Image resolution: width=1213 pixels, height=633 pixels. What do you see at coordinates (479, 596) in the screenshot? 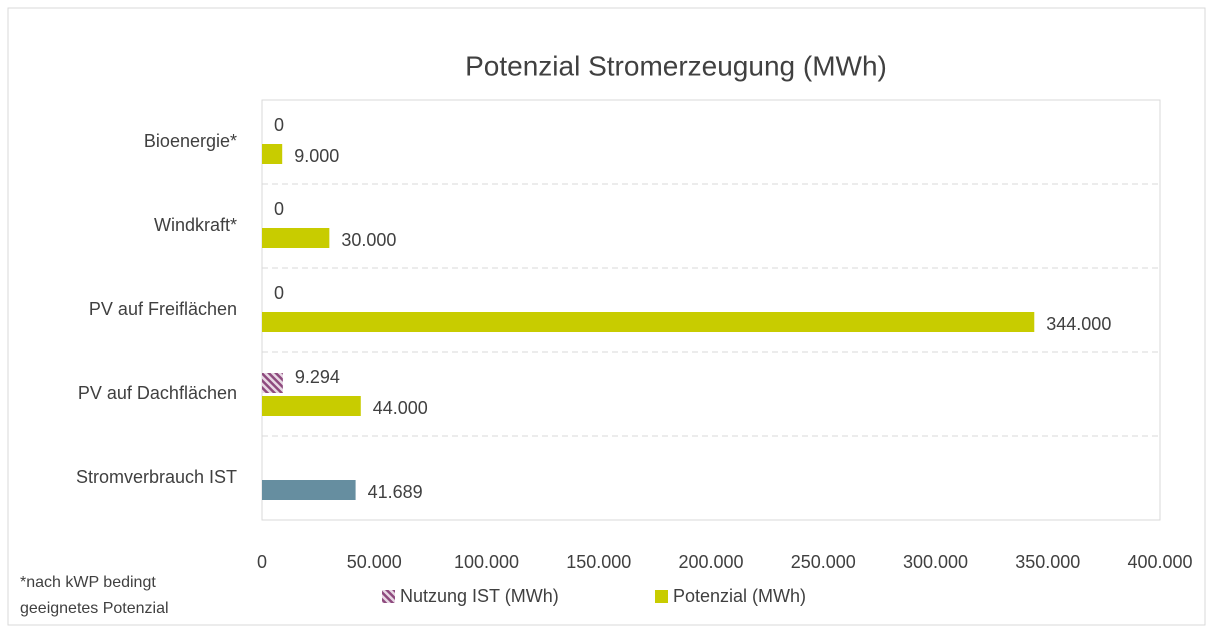
I see `legend-label: Nutzung IST (MWh)` at bounding box center [479, 596].